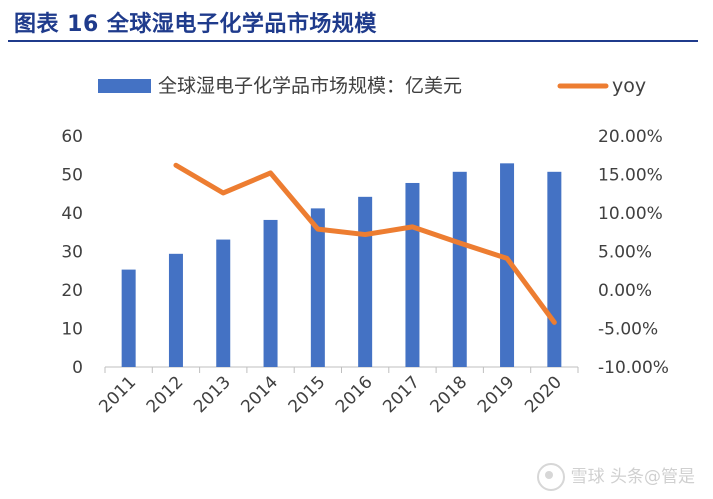 The image size is (713, 499). Describe the element at coordinates (72, 214) in the screenshot. I see `y-left-tick-label: 40` at that location.